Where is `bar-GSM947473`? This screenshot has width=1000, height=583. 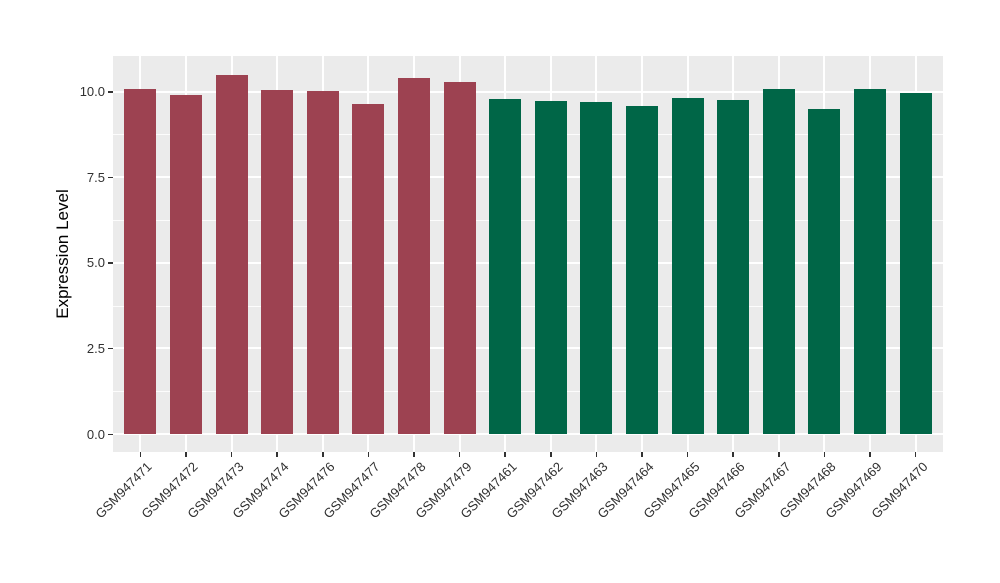 bar-GSM947473 is located at coordinates (231, 254).